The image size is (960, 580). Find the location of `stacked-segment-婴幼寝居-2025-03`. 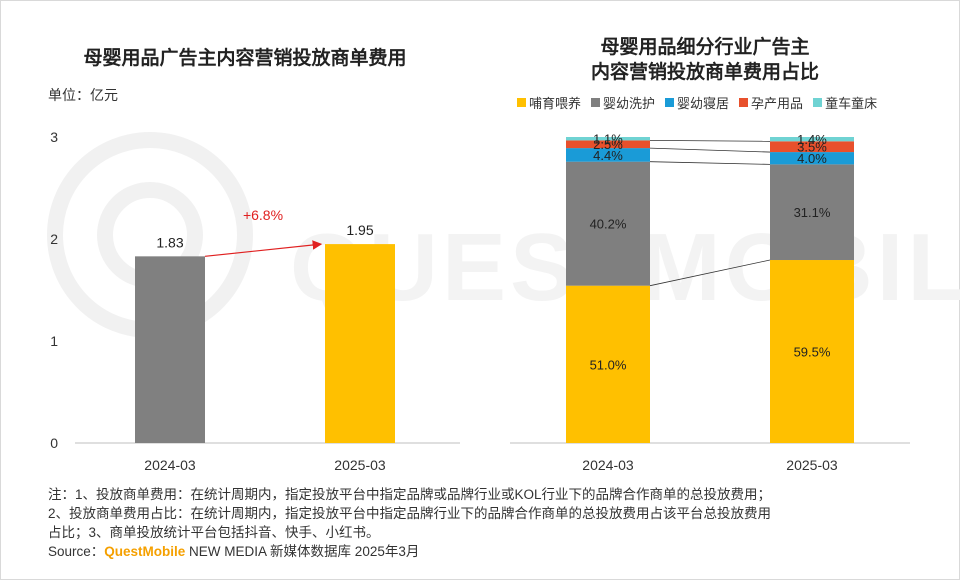

stacked-segment-婴幼寝居-2025-03 is located at coordinates (812, 158).